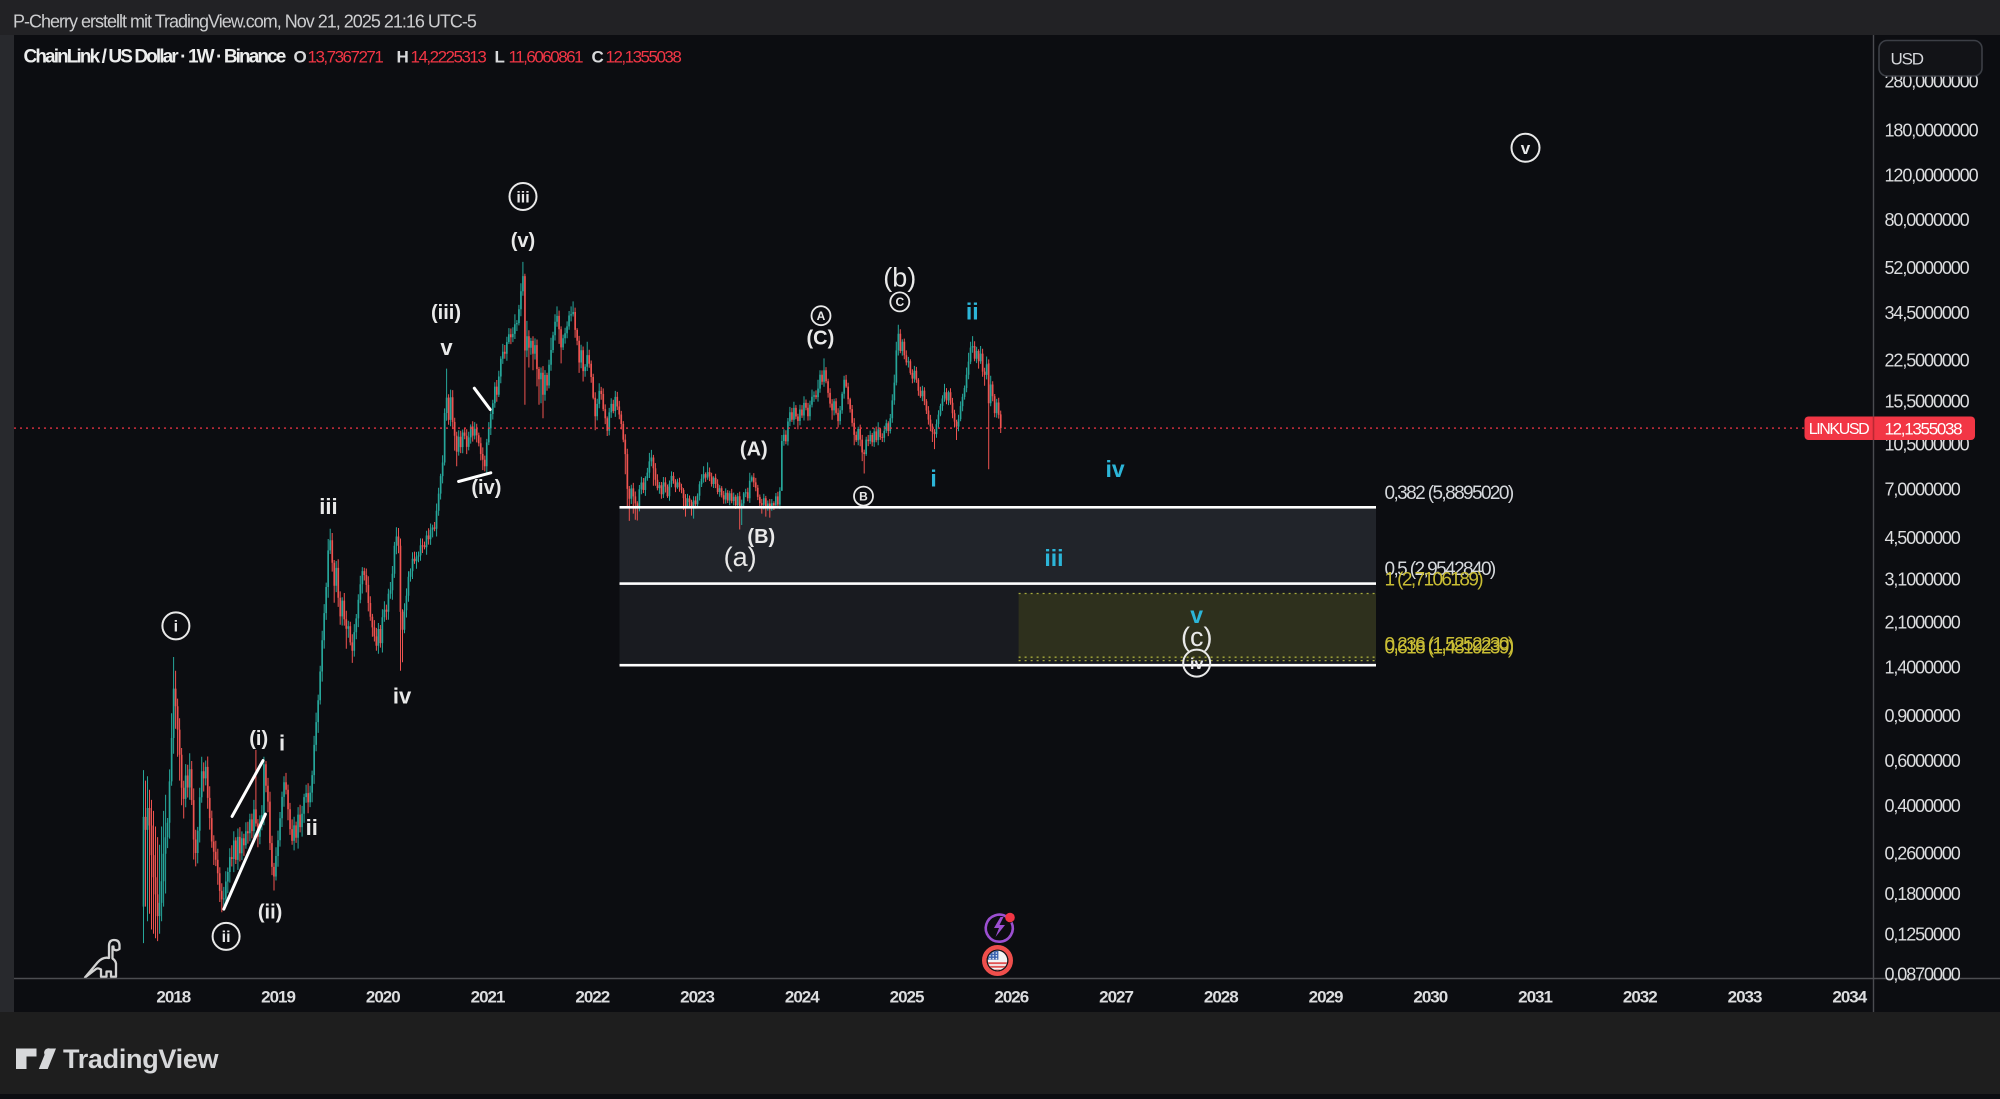  What do you see at coordinates (1927, 220) in the screenshot?
I see `svg-text: 80,0000000` at bounding box center [1927, 220].